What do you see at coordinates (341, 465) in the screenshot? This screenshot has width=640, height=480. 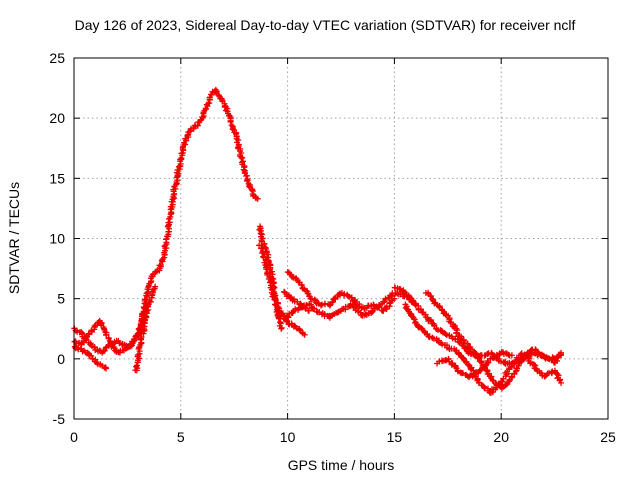 I see `x-axis-label: GPS time / hours` at bounding box center [341, 465].